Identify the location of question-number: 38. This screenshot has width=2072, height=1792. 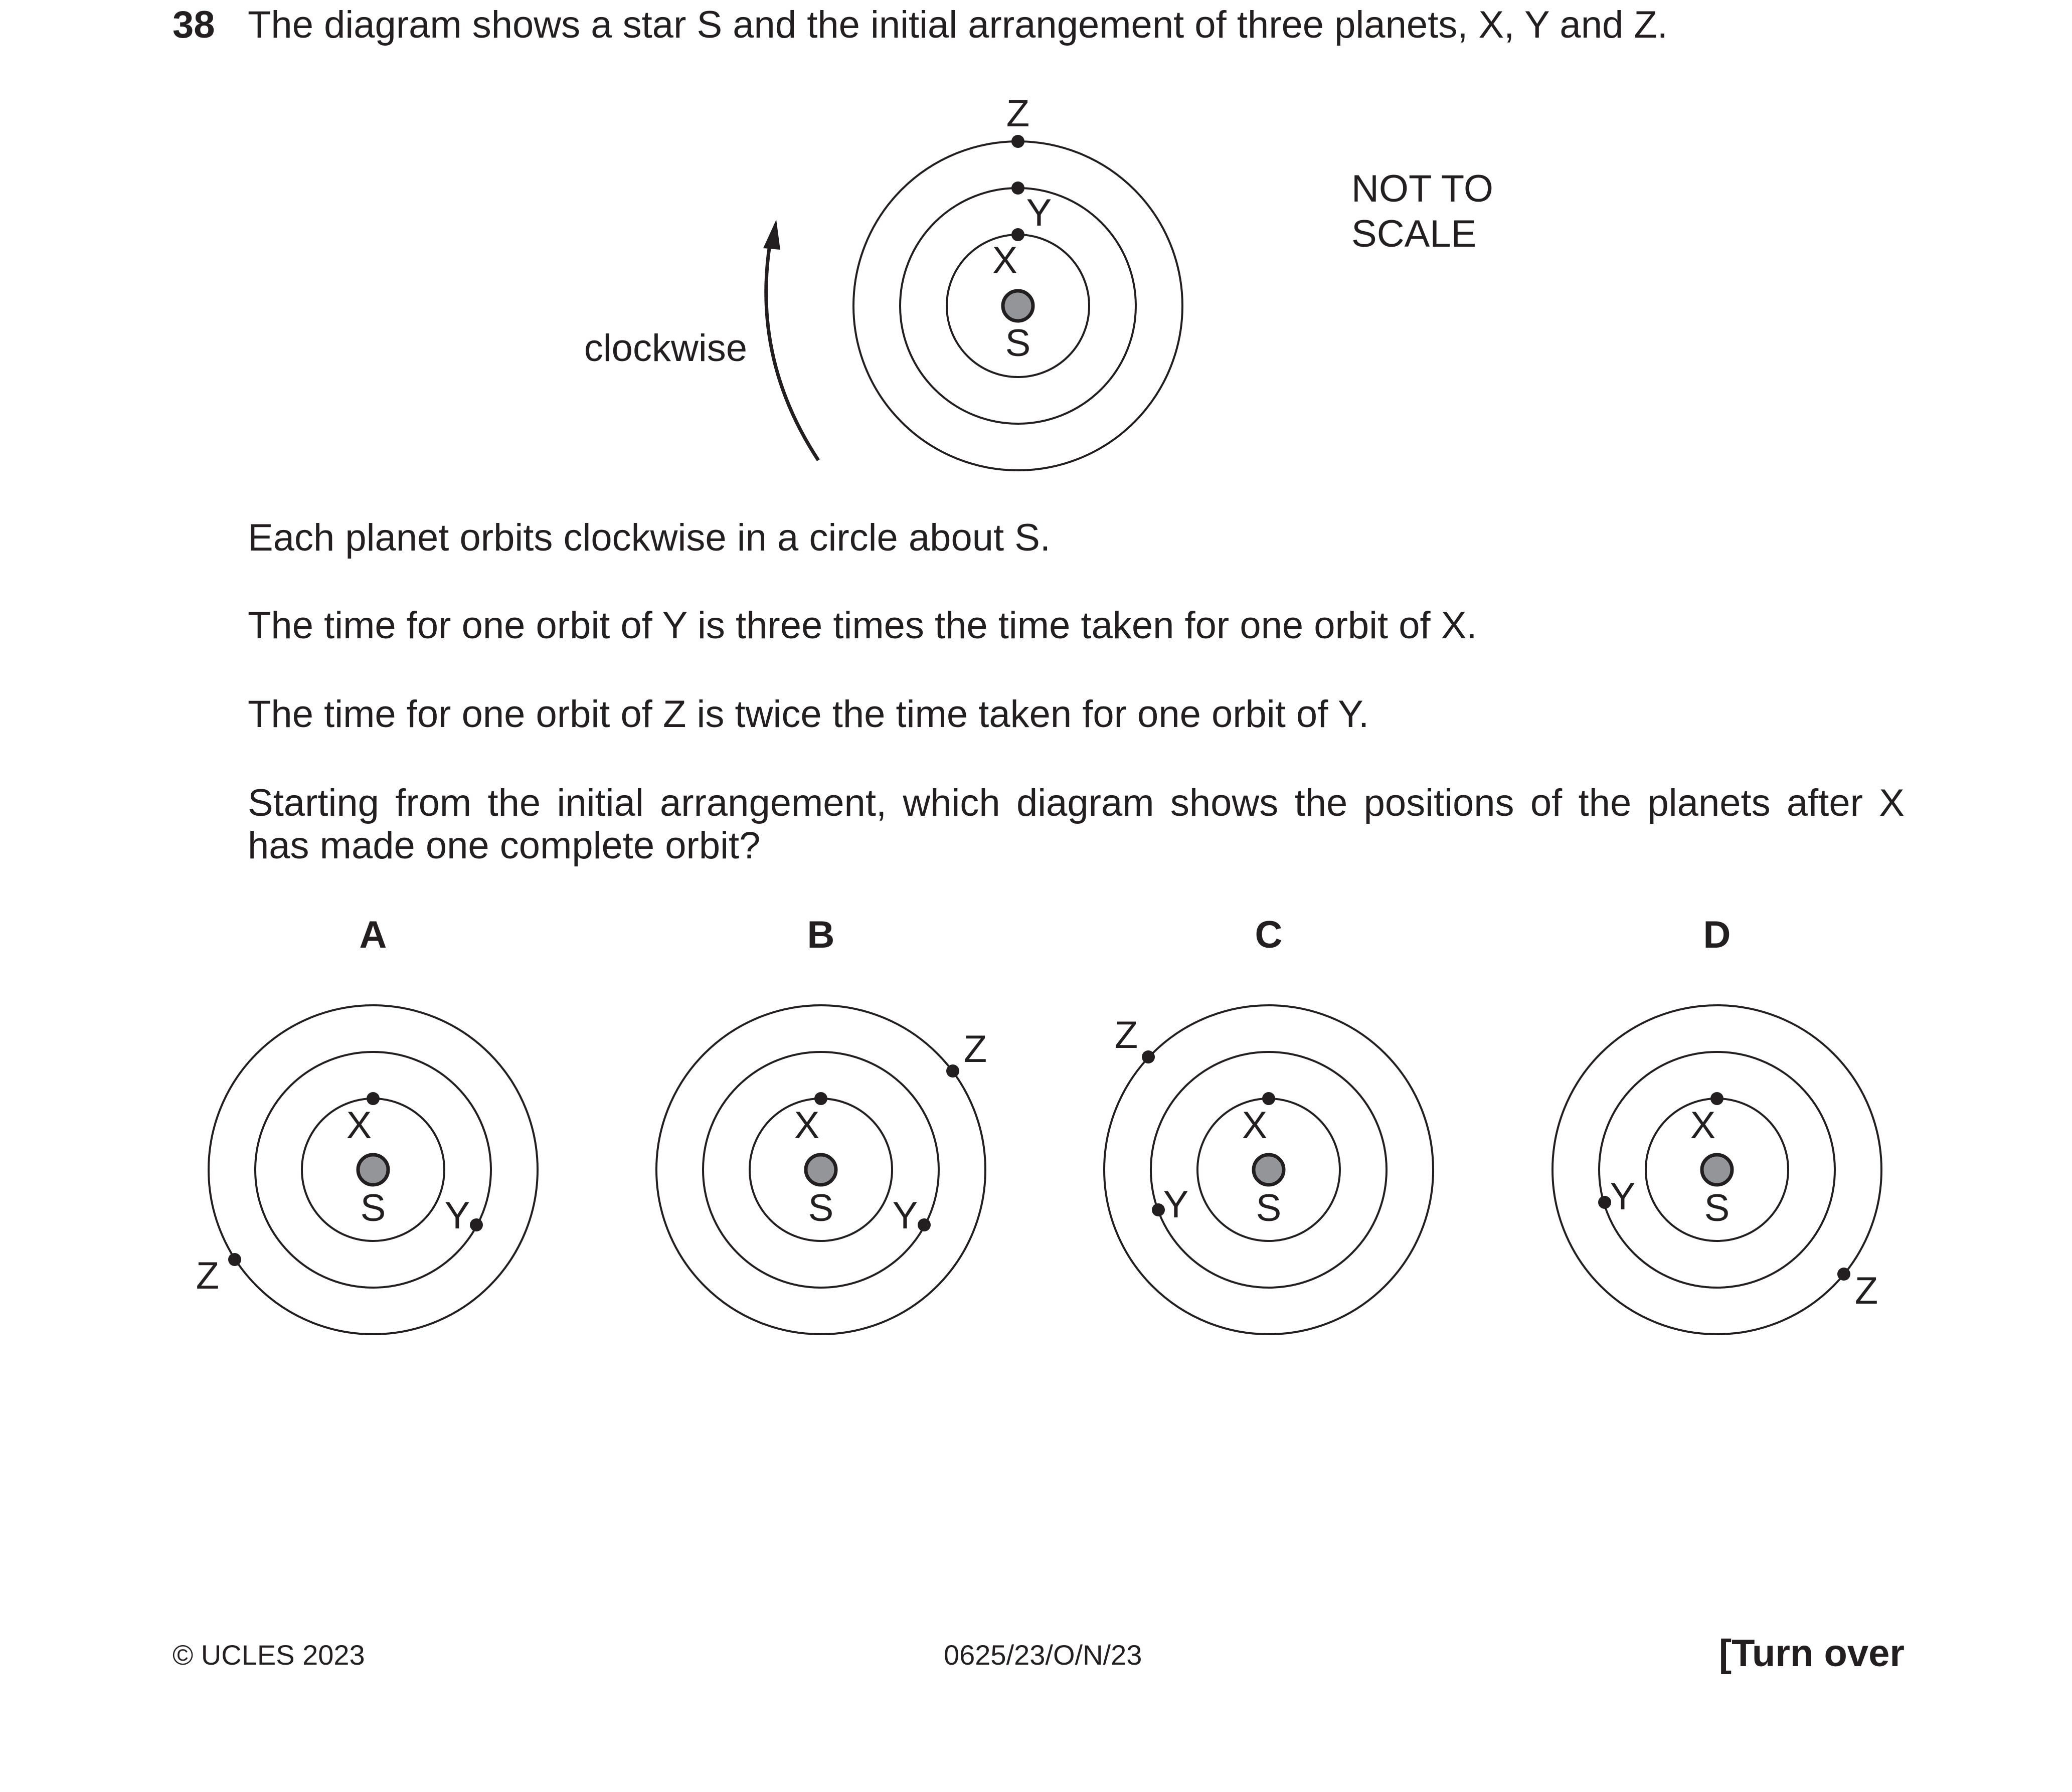
(193, 25).